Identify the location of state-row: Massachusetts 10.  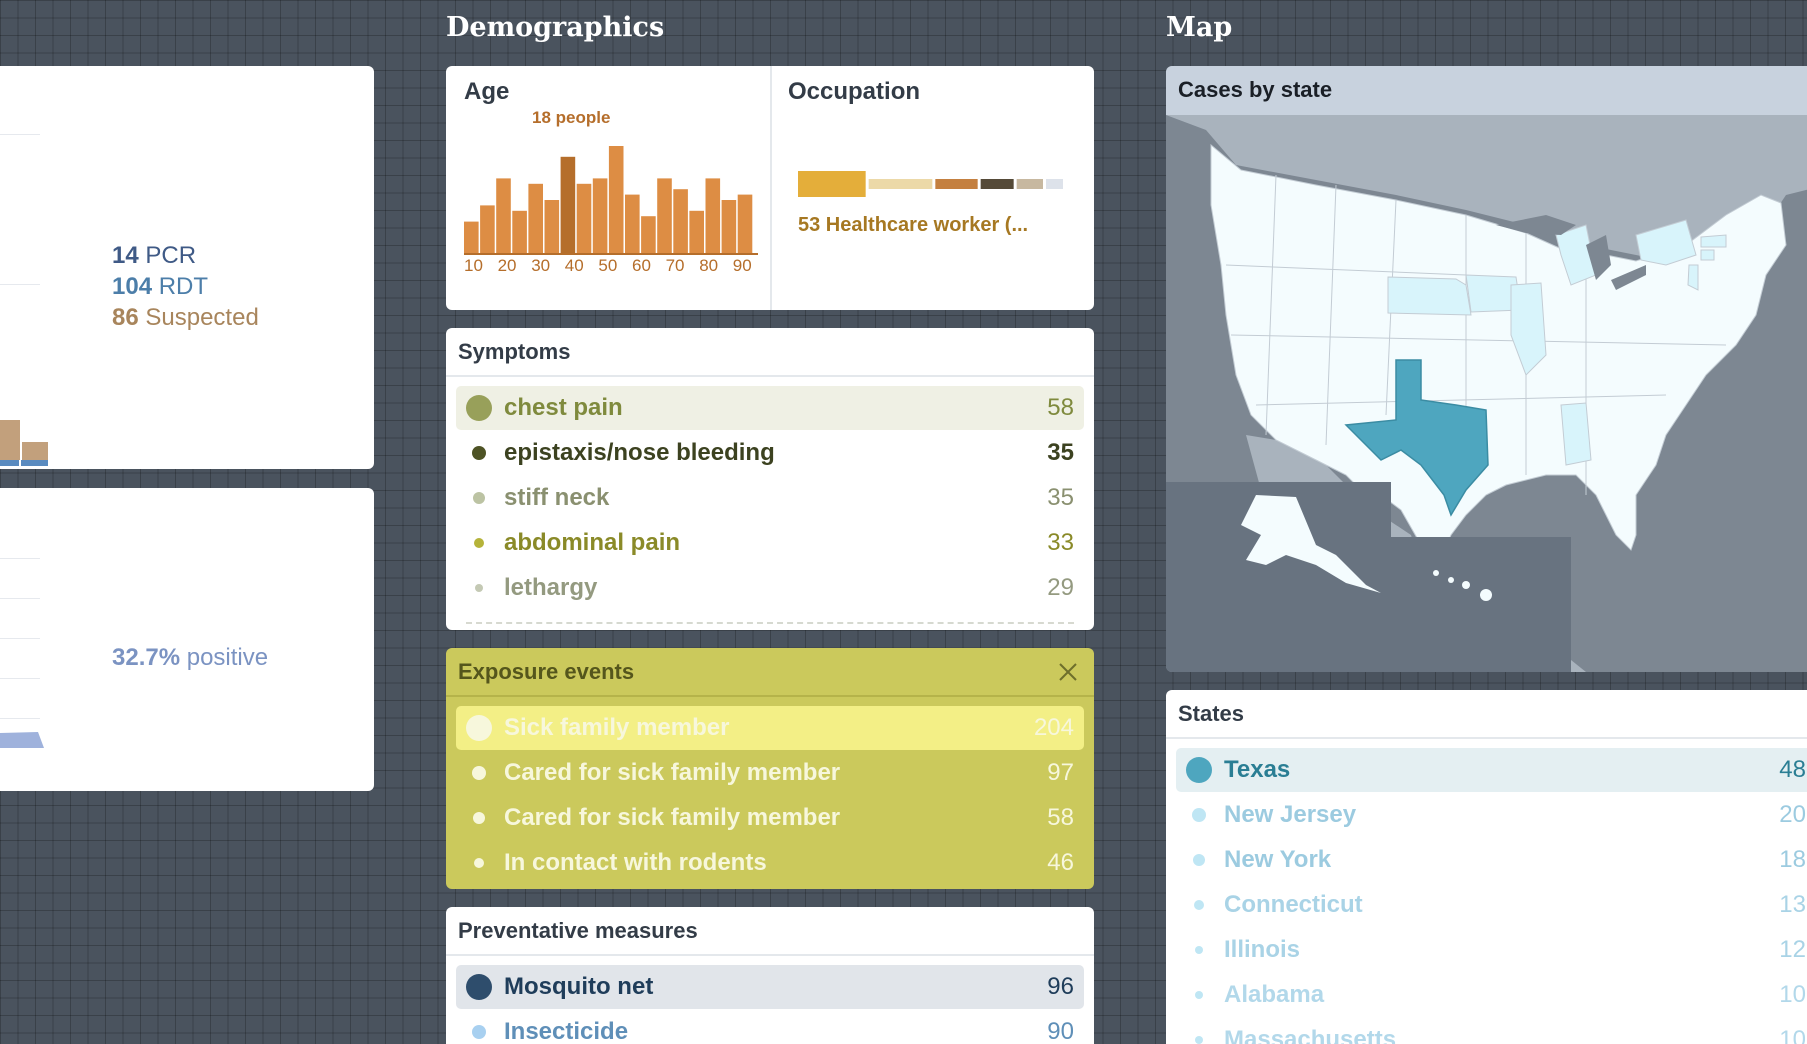
(1491, 1031).